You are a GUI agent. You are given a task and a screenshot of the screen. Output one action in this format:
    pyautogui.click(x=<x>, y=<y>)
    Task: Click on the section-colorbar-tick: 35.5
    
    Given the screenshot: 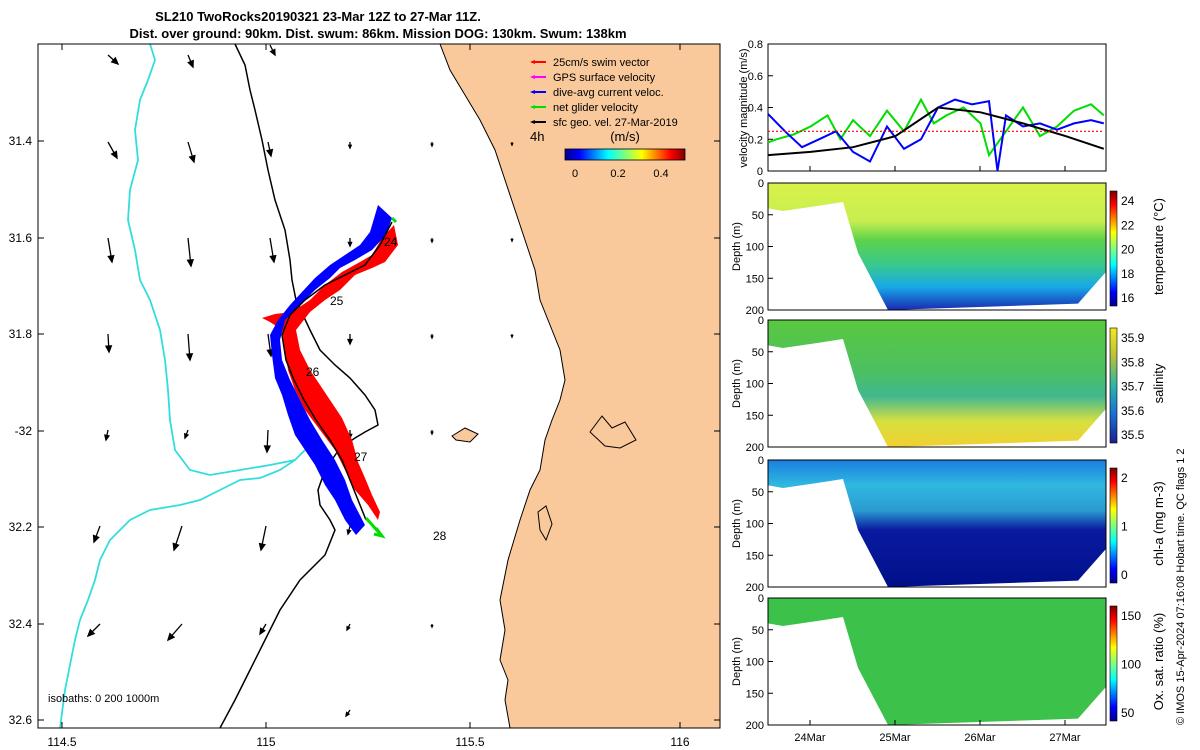 What is the action you would take?
    pyautogui.click(x=1133, y=435)
    